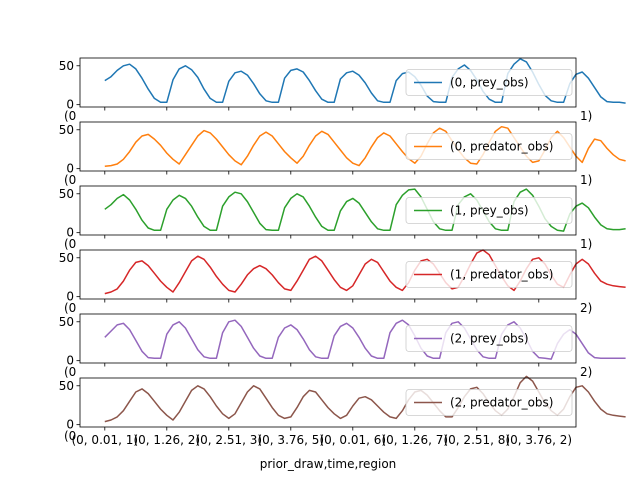 The image size is (640, 480). What do you see at coordinates (586, 244) in the screenshot?
I see `clipped-tick-label-right-3: 1)` at bounding box center [586, 244].